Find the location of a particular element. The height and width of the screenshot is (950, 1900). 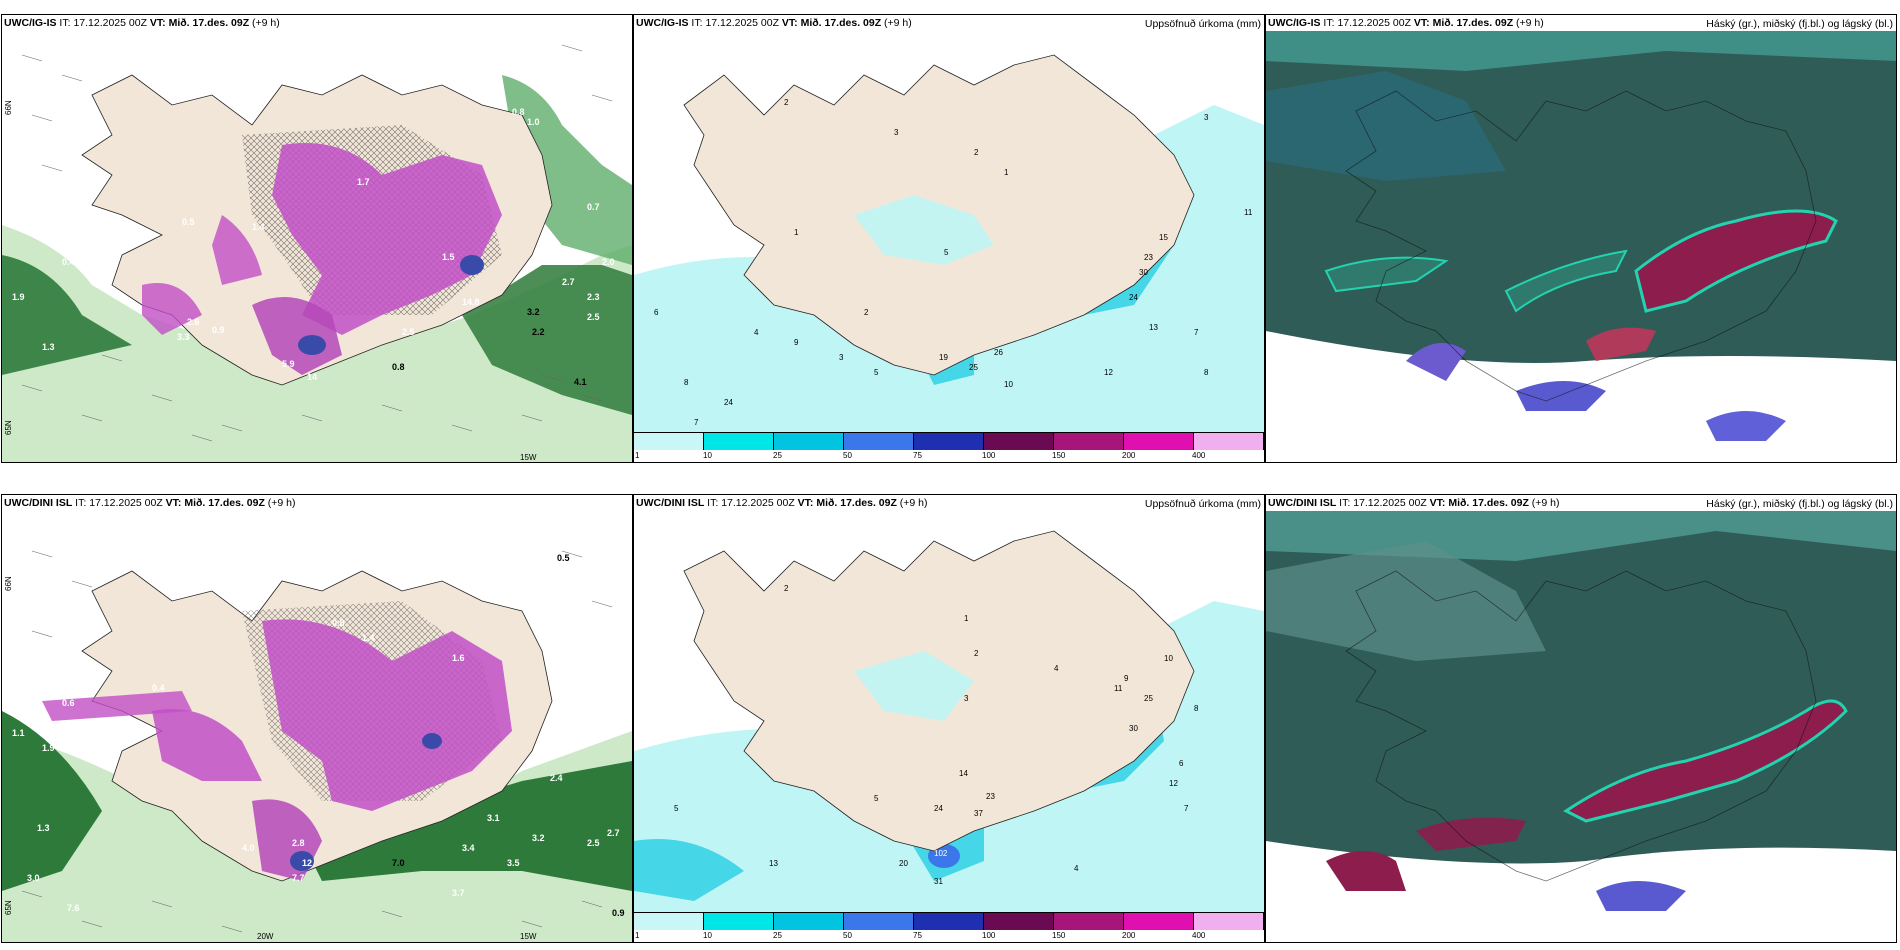

val-label: 2.8 is located at coordinates (298, 843).